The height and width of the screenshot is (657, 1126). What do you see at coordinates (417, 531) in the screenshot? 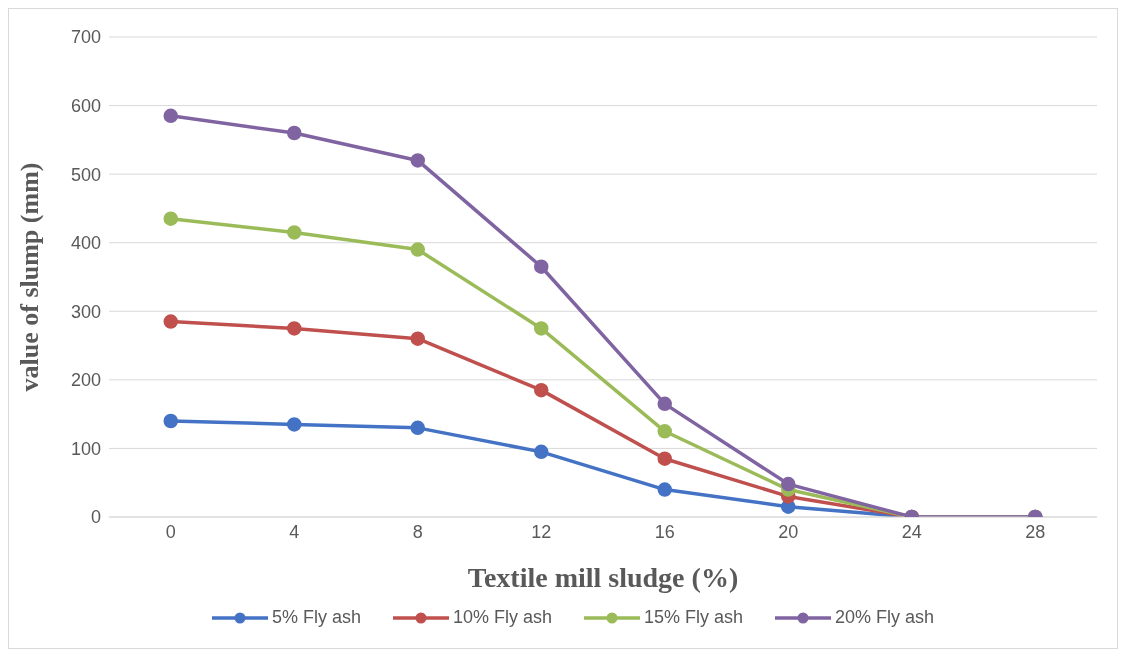
I see `x-tick-label: 8` at bounding box center [417, 531].